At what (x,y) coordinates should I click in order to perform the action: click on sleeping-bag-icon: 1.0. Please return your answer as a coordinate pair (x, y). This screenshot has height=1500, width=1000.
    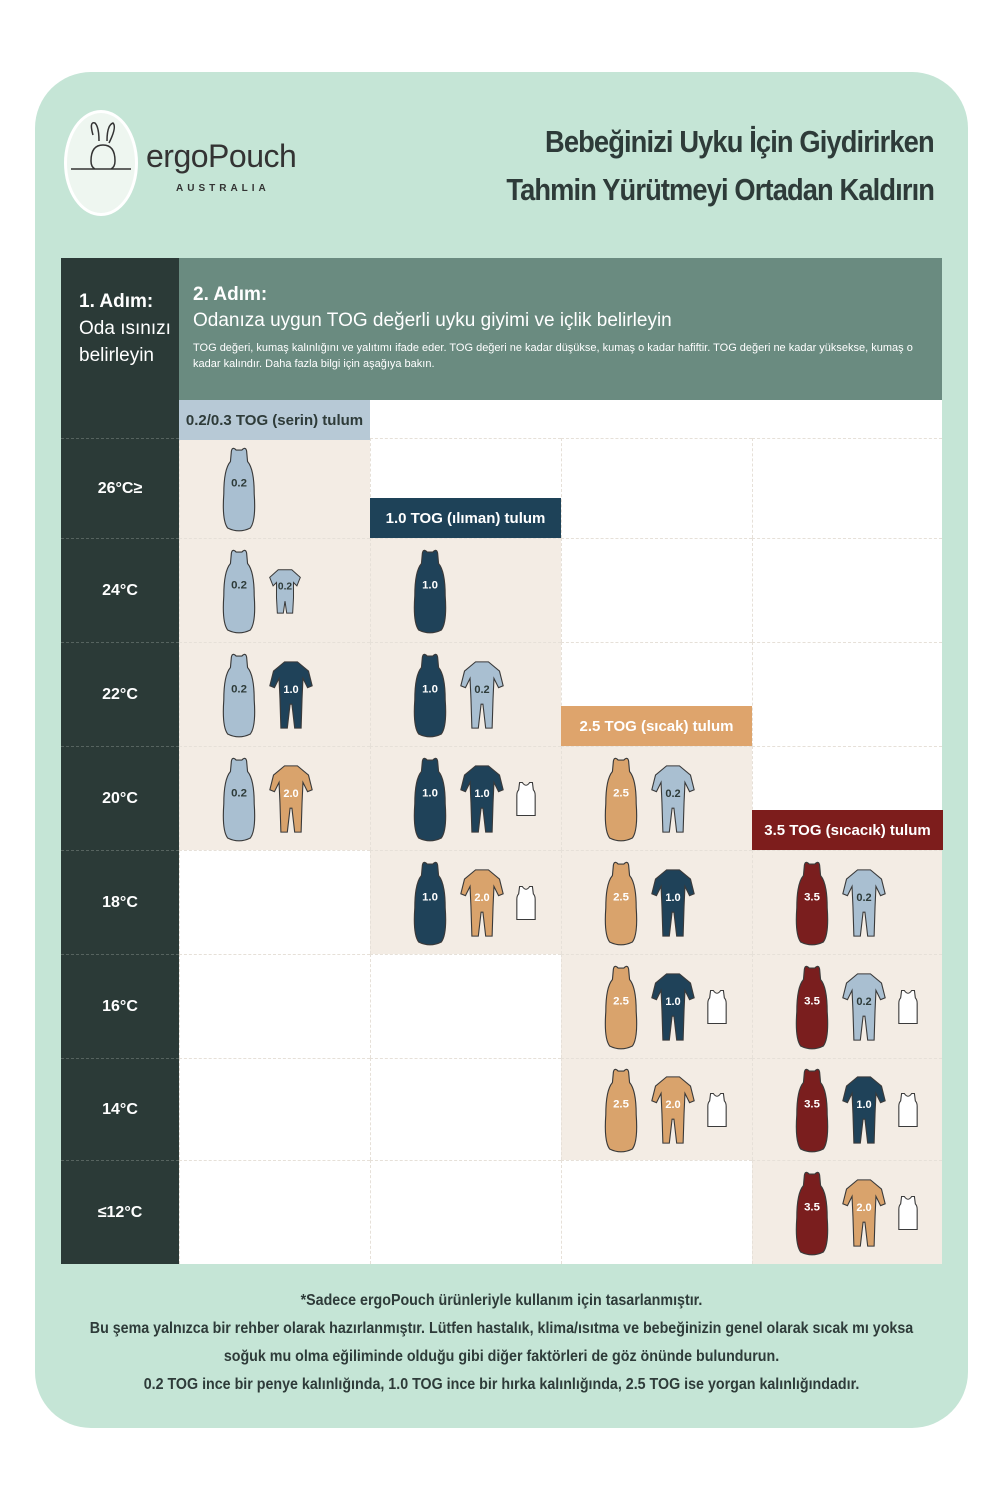
    Looking at the image, I should click on (430, 591).